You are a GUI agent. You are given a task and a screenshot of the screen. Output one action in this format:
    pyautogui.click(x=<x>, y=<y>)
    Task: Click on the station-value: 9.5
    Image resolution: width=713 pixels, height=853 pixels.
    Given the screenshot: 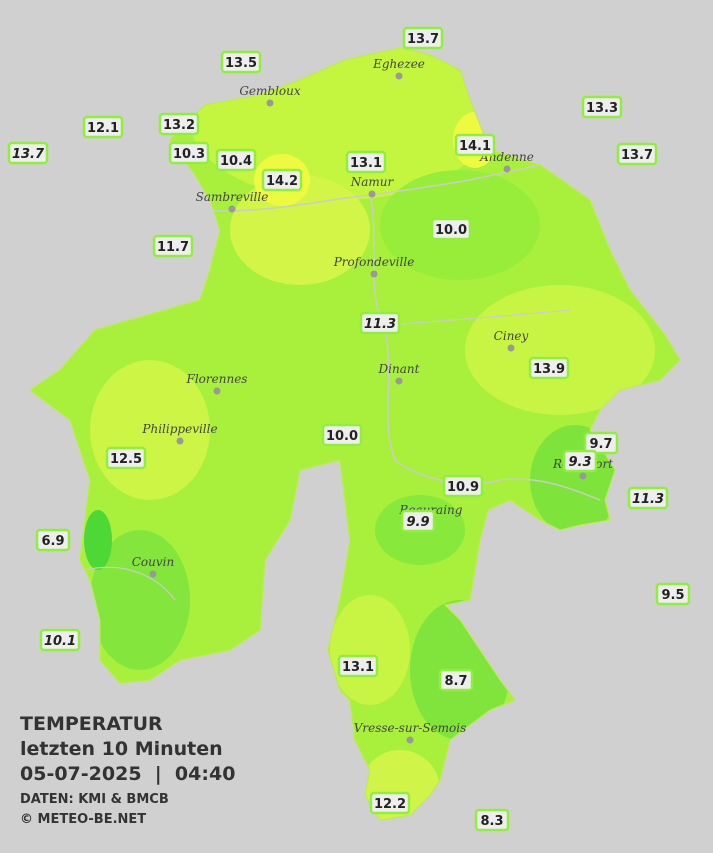 What is the action you would take?
    pyautogui.click(x=672, y=595)
    